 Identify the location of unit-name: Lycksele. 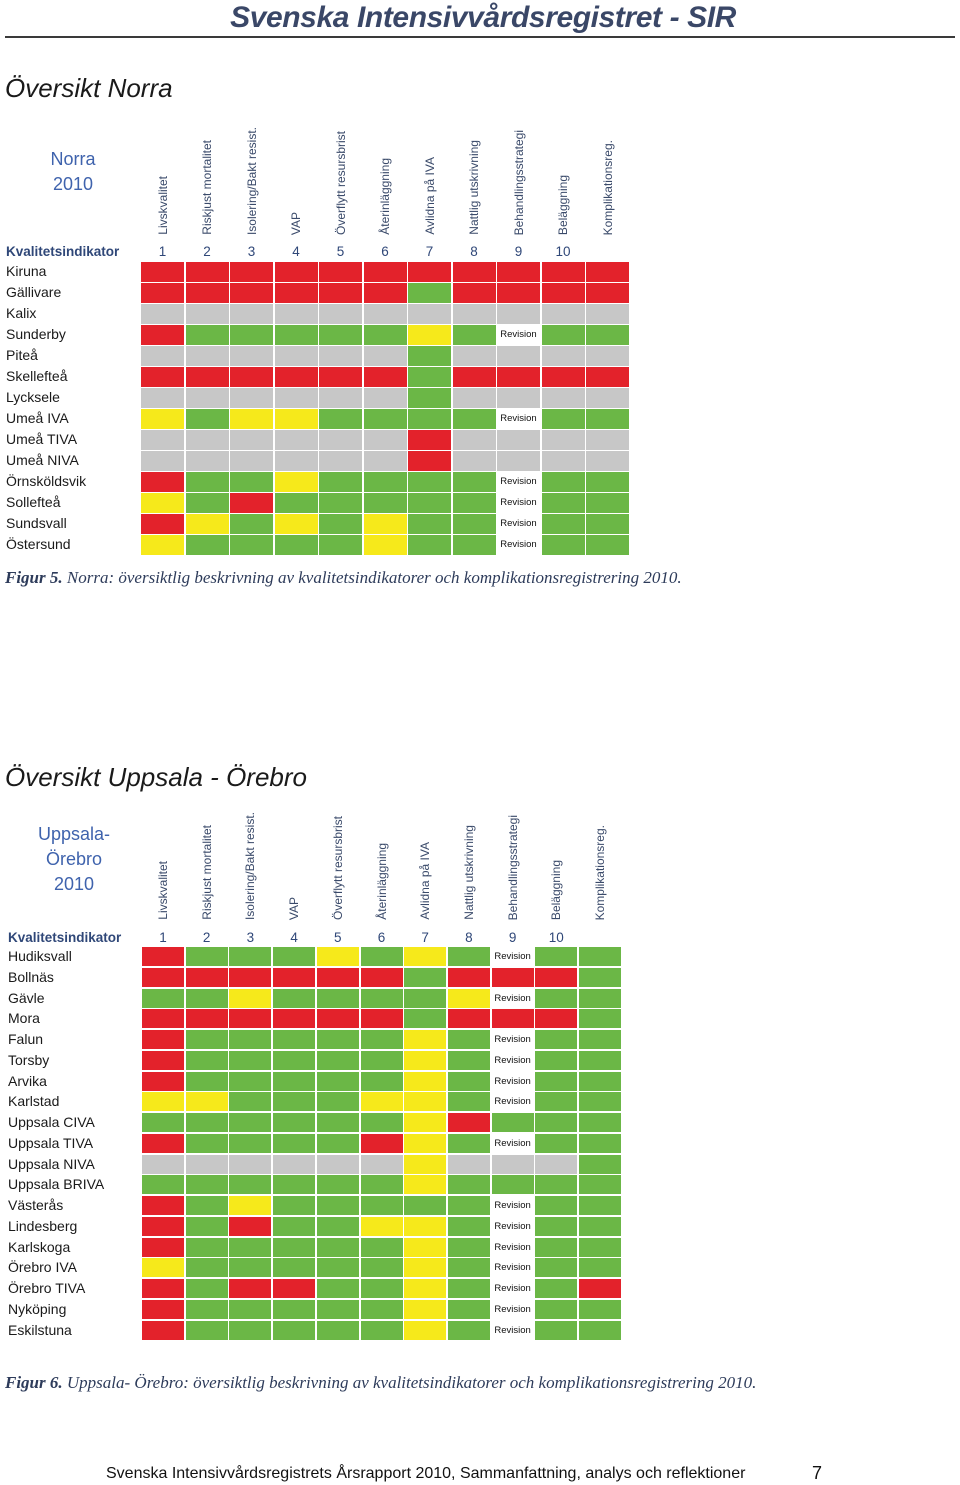
(33, 397).